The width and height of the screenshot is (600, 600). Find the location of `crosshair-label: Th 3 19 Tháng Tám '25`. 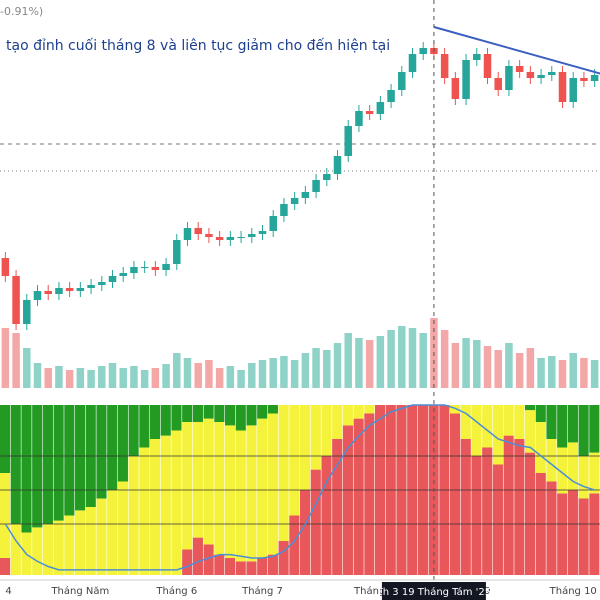

crosshair-label: Th 3 19 Tháng Tám '25 is located at coordinates (433, 592).